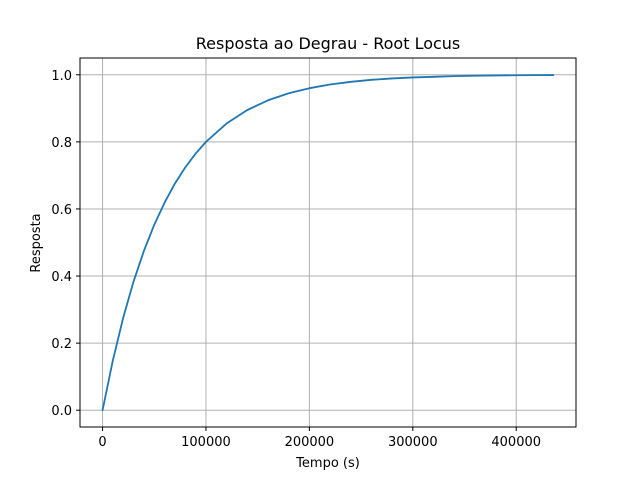 The width and height of the screenshot is (640, 480). I want to click on x-tick-label: 400000, so click(516, 442).